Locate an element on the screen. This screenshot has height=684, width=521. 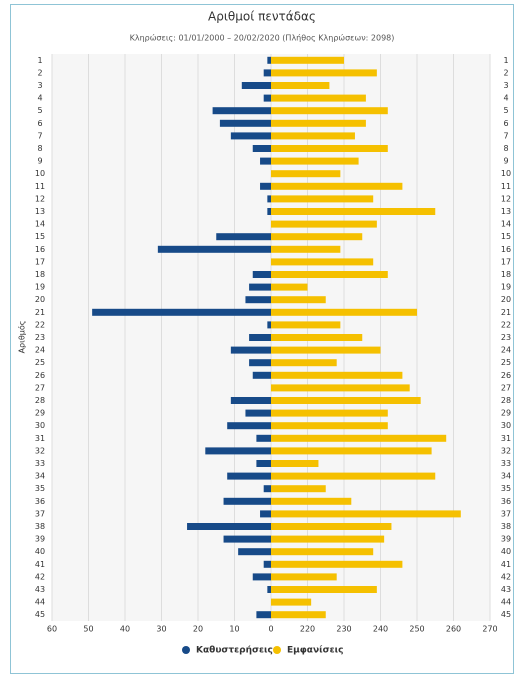
y-tick-label-right: 22 is located at coordinates (506, 324).